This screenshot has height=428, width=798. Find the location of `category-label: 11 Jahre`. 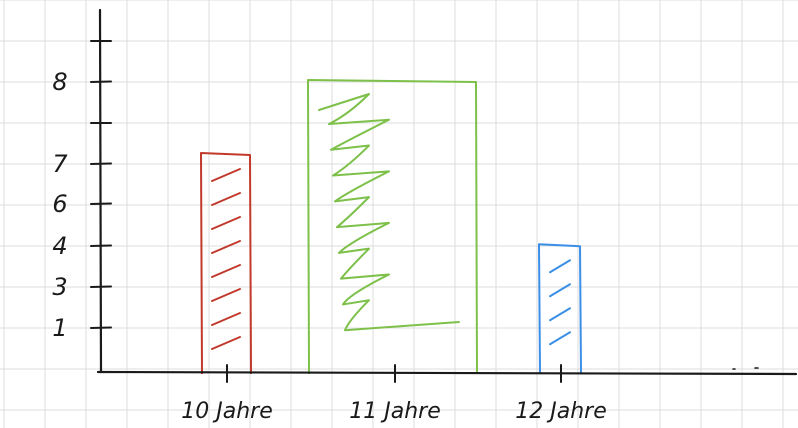

category-label: 11 Jahre is located at coordinates (394, 411).